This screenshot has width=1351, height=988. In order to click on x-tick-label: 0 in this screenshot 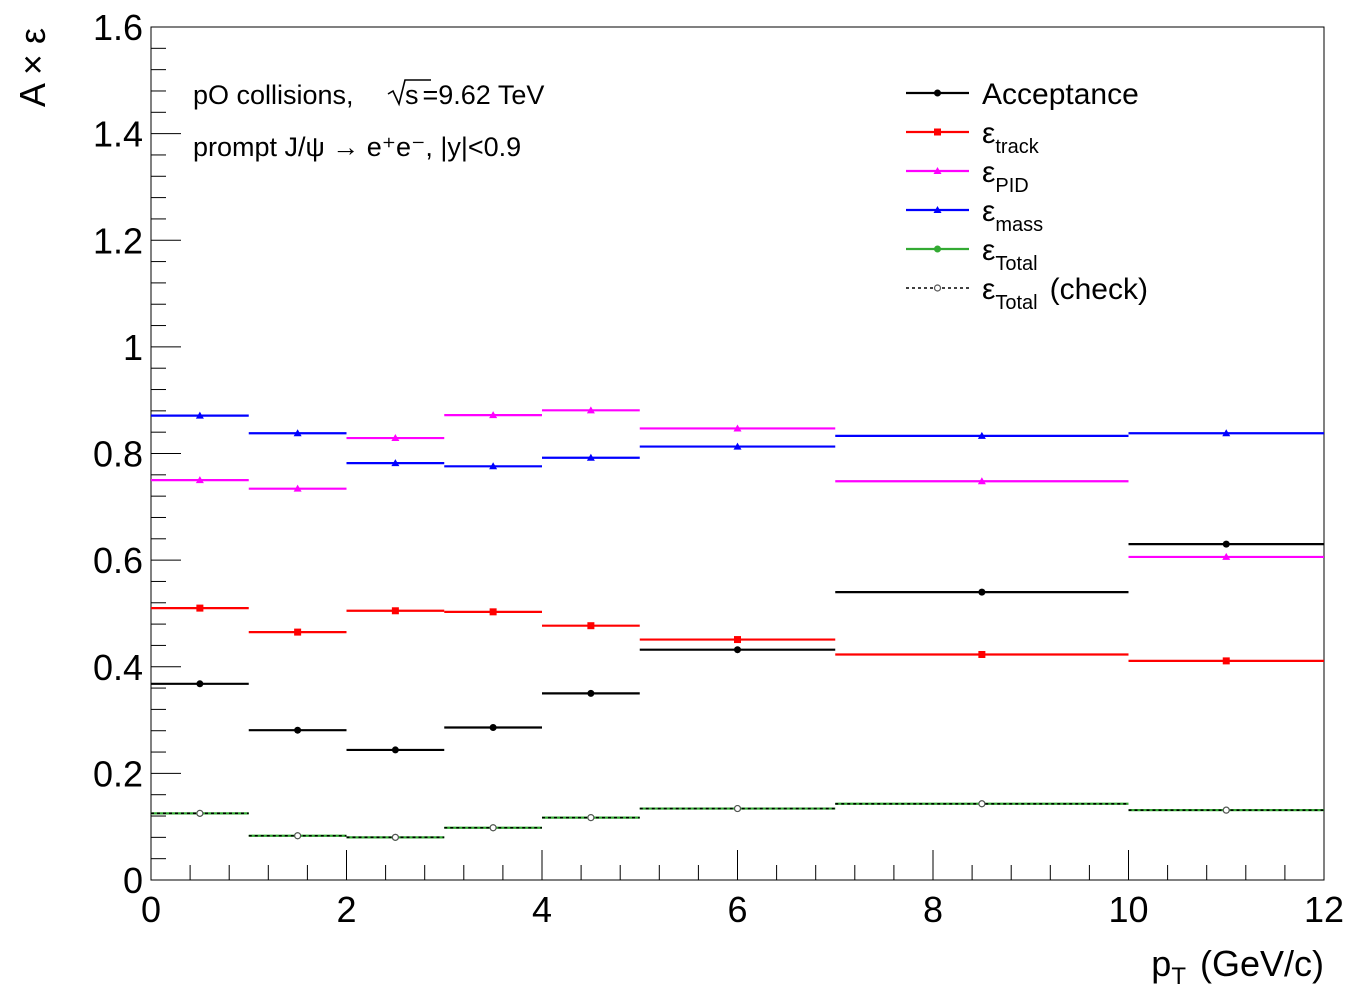, I will do `click(151, 909)`.